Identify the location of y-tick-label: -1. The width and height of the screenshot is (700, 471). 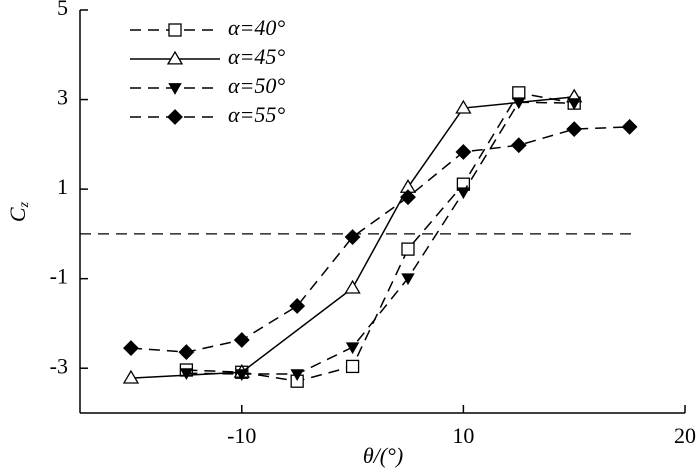
(59, 276).